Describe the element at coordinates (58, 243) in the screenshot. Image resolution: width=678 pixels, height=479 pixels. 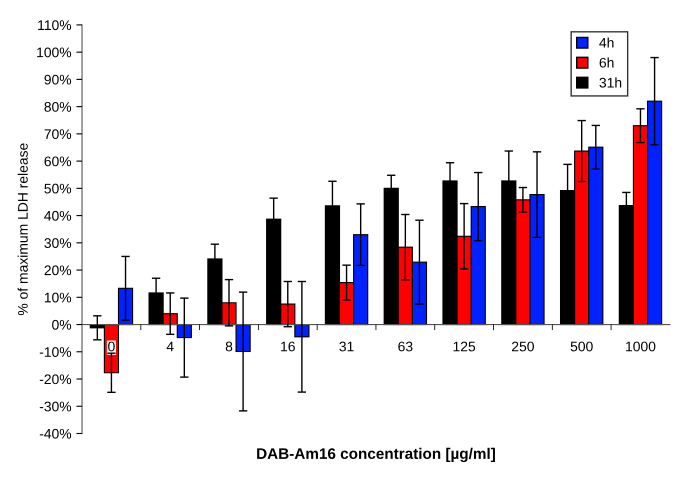
I see `y-tick-label: 30%` at that location.